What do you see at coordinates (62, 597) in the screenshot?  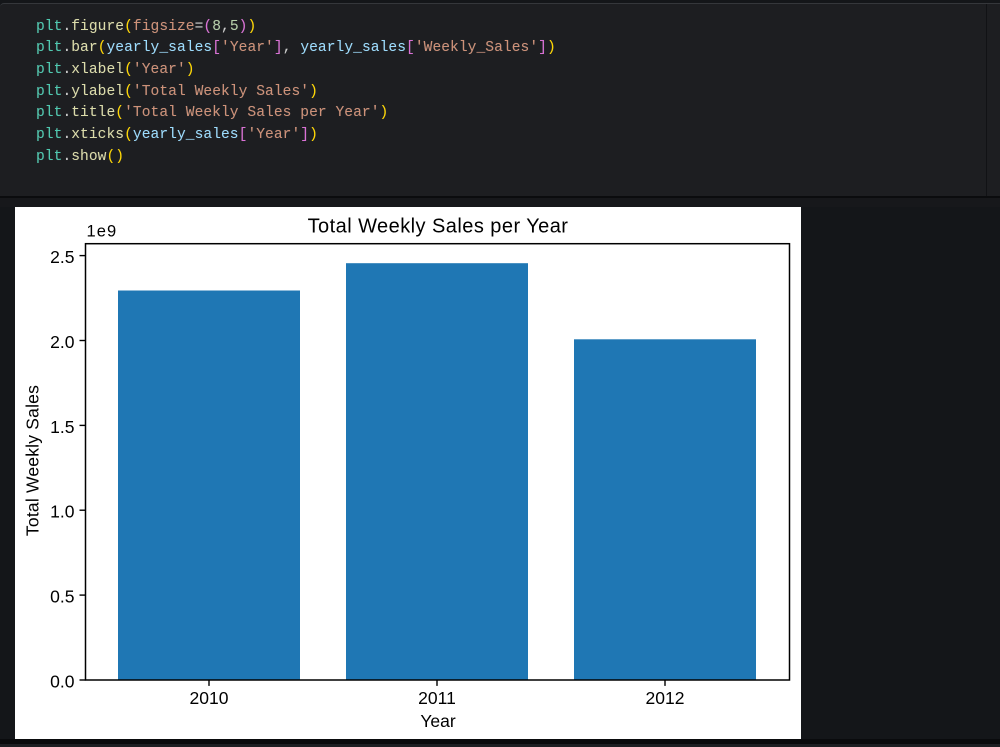 I see `svg-text: 0.5` at bounding box center [62, 597].